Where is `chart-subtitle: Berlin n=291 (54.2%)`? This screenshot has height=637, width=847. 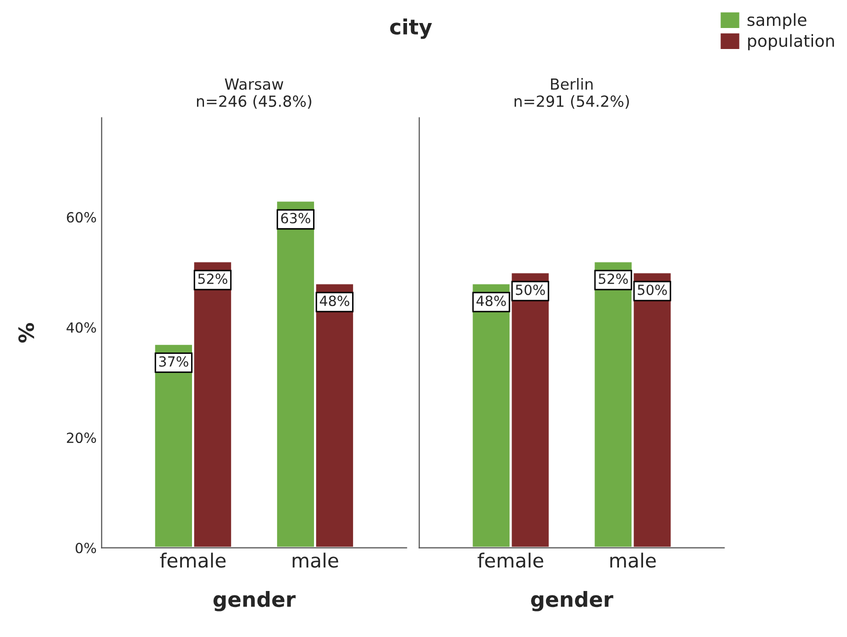 chart-subtitle: Berlin n=291 (54.2%) is located at coordinates (571, 93).